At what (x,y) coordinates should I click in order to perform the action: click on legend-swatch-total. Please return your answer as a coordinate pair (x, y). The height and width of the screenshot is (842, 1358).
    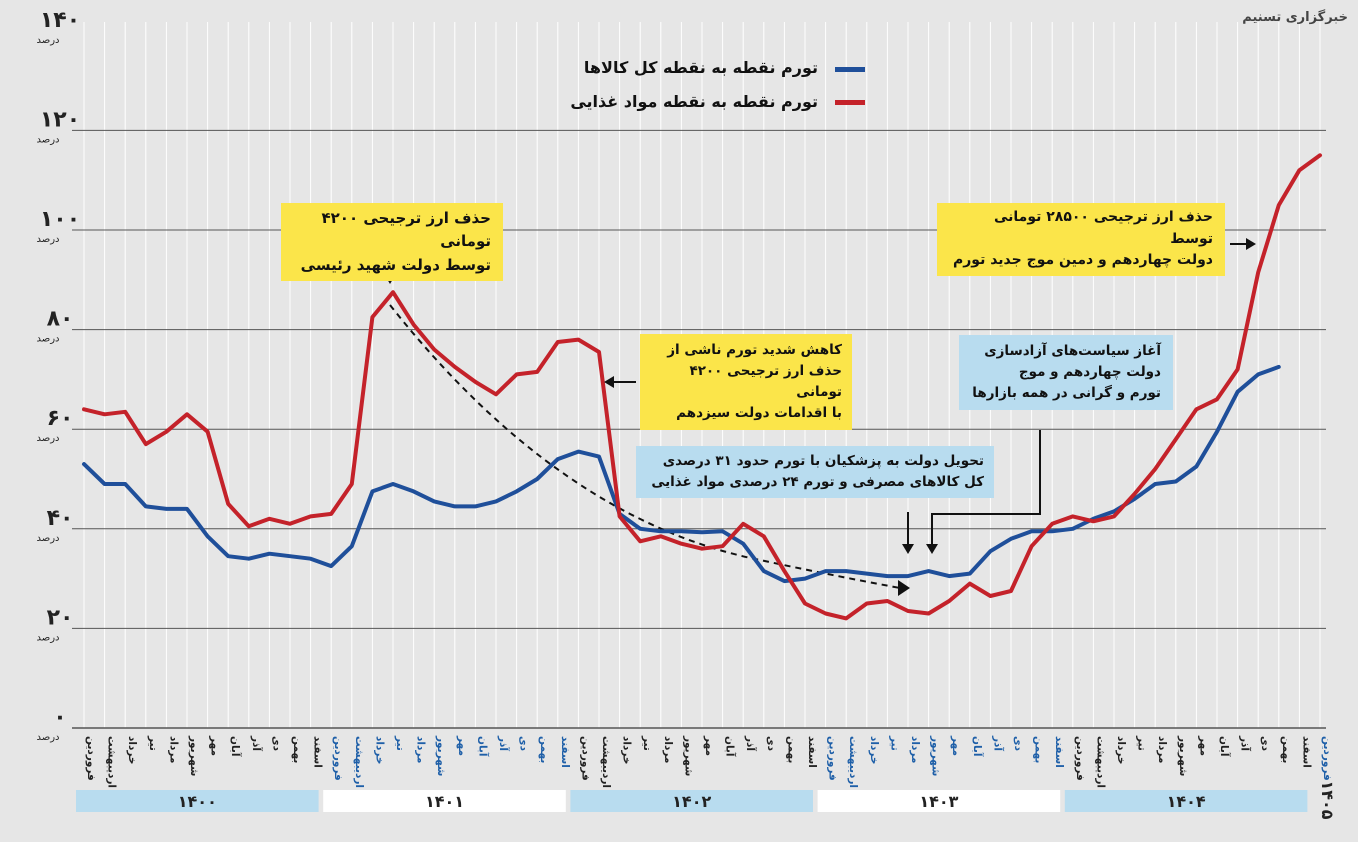
    Looking at the image, I should click on (850, 69).